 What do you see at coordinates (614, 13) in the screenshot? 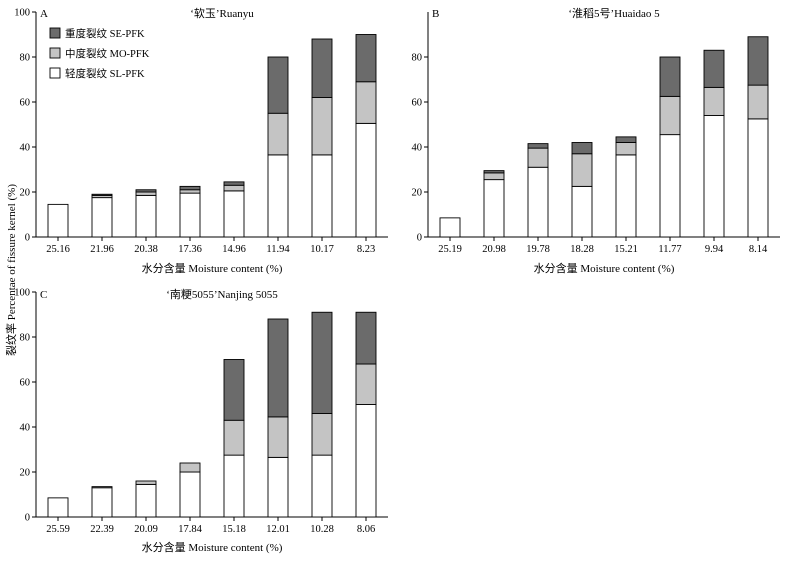
I see `panel-title: ‘淮稻5号’Huaidao 5` at bounding box center [614, 13].